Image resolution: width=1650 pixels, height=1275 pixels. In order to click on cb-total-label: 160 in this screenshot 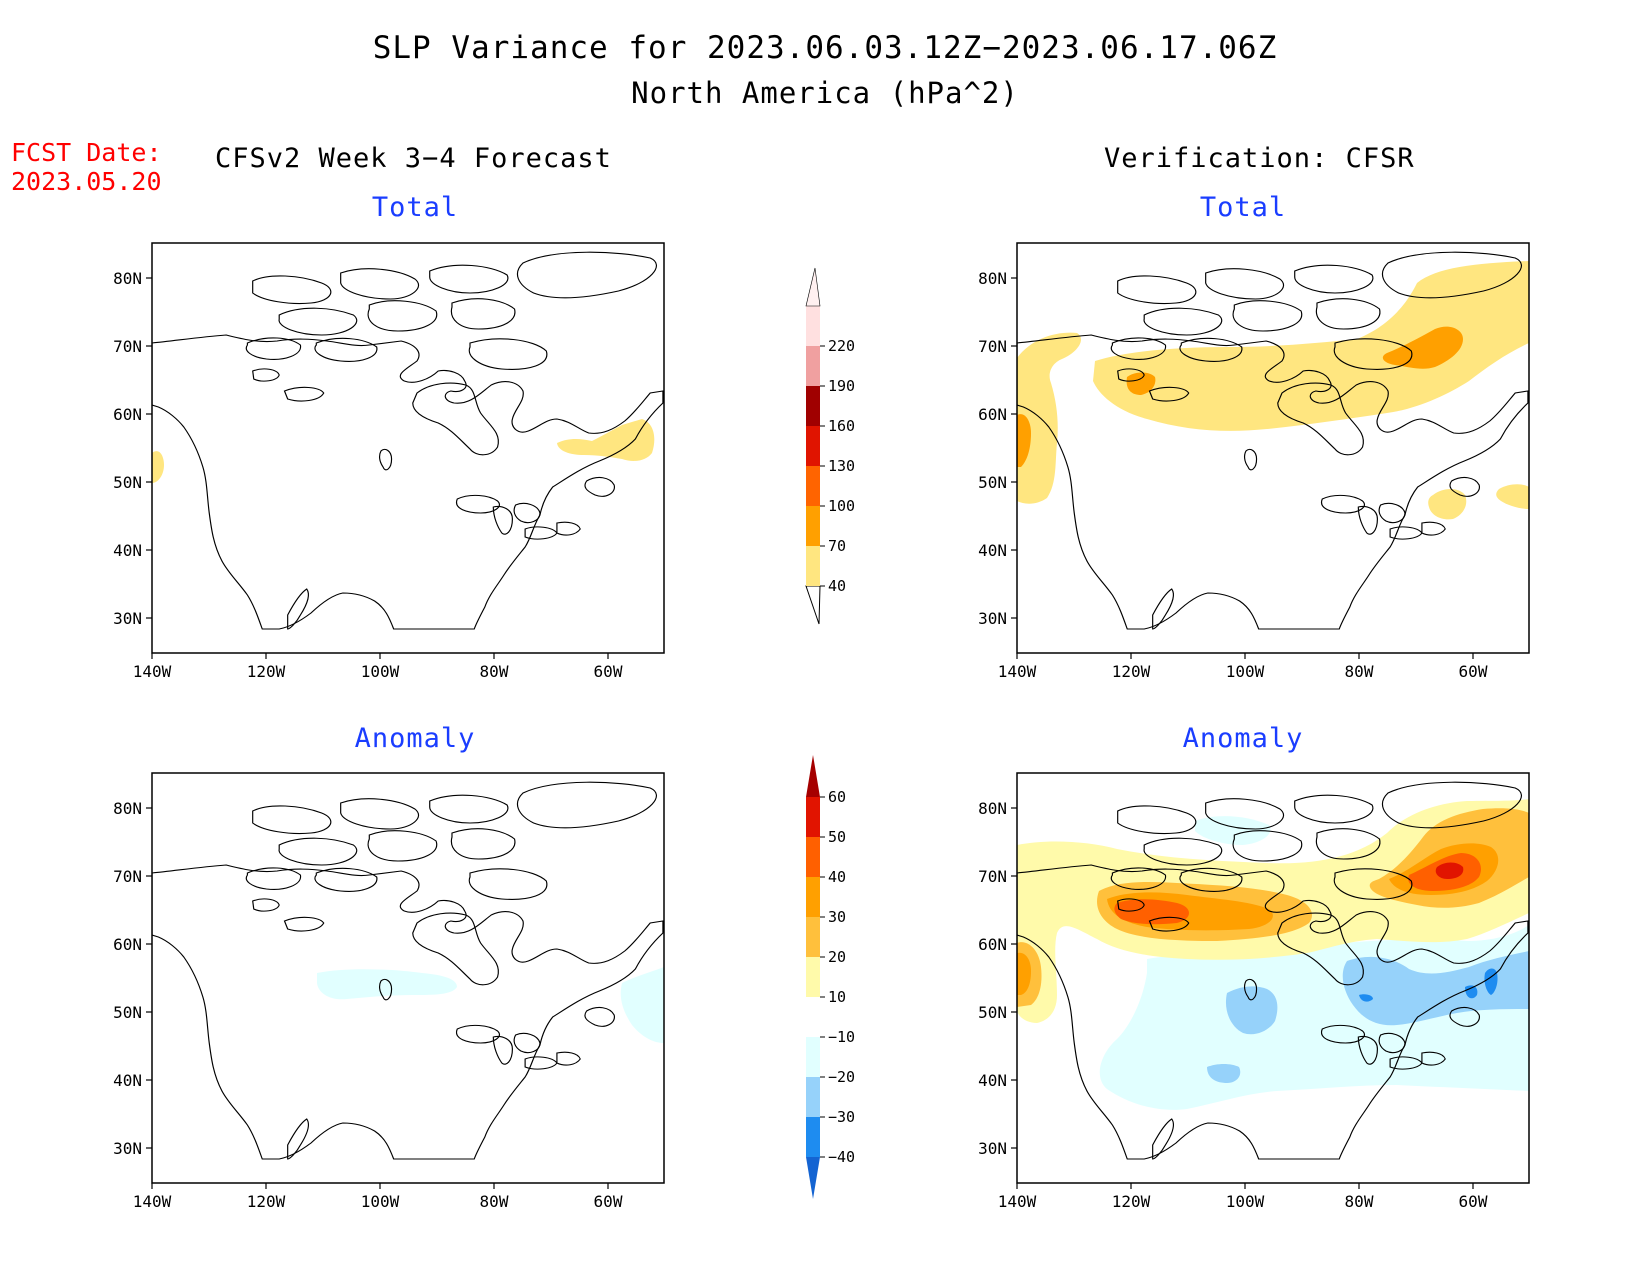, I will do `click(841, 426)`.